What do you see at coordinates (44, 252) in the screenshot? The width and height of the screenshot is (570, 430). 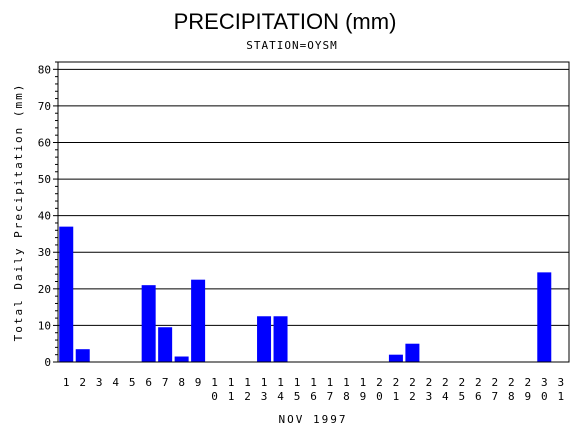 I see `y-tick-label-30: 30` at bounding box center [44, 252].